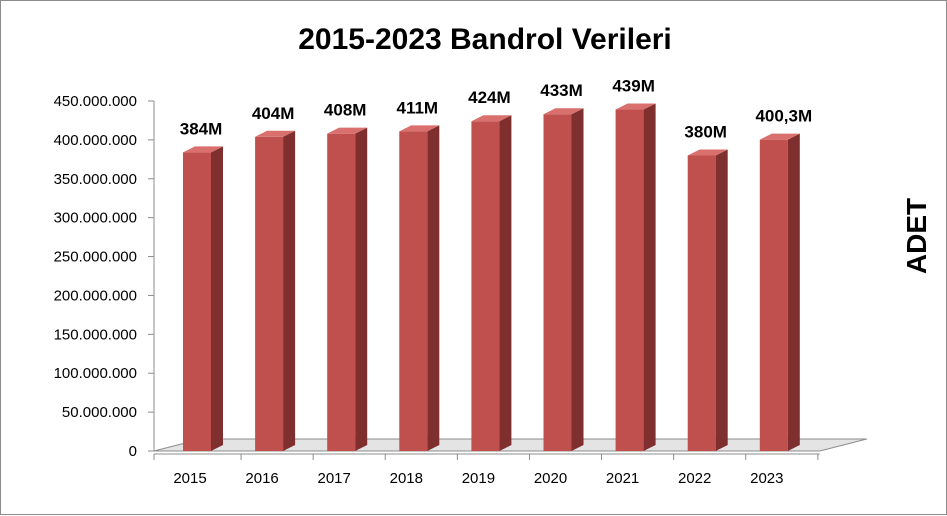 The width and height of the screenshot is (947, 516). I want to click on x-tick-label: 2018, so click(406, 478).